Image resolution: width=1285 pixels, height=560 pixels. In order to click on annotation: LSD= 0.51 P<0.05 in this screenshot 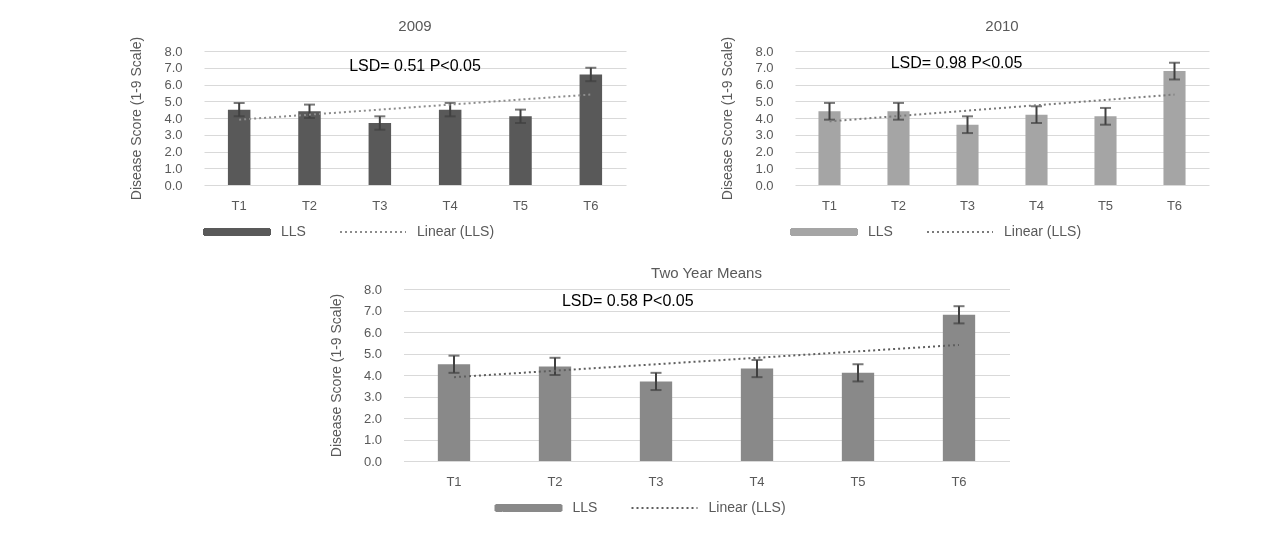, I will do `click(415, 65)`.